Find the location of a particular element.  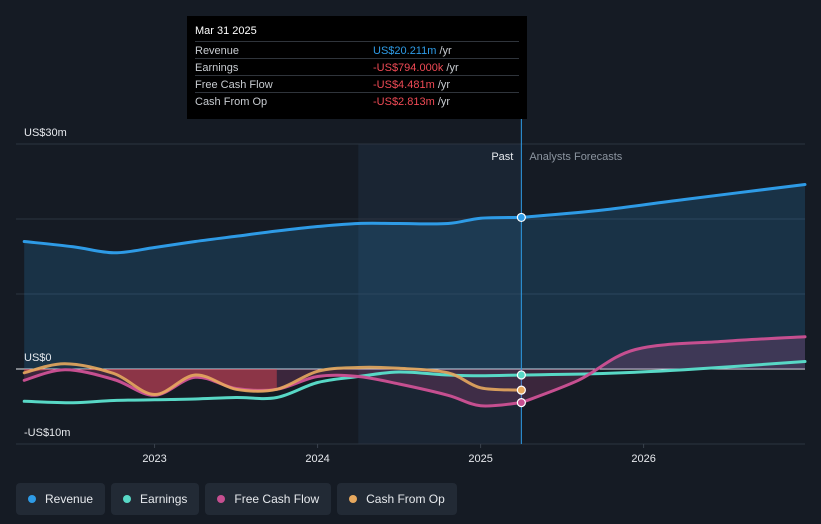

tooltip-label: Earnings is located at coordinates (217, 68).